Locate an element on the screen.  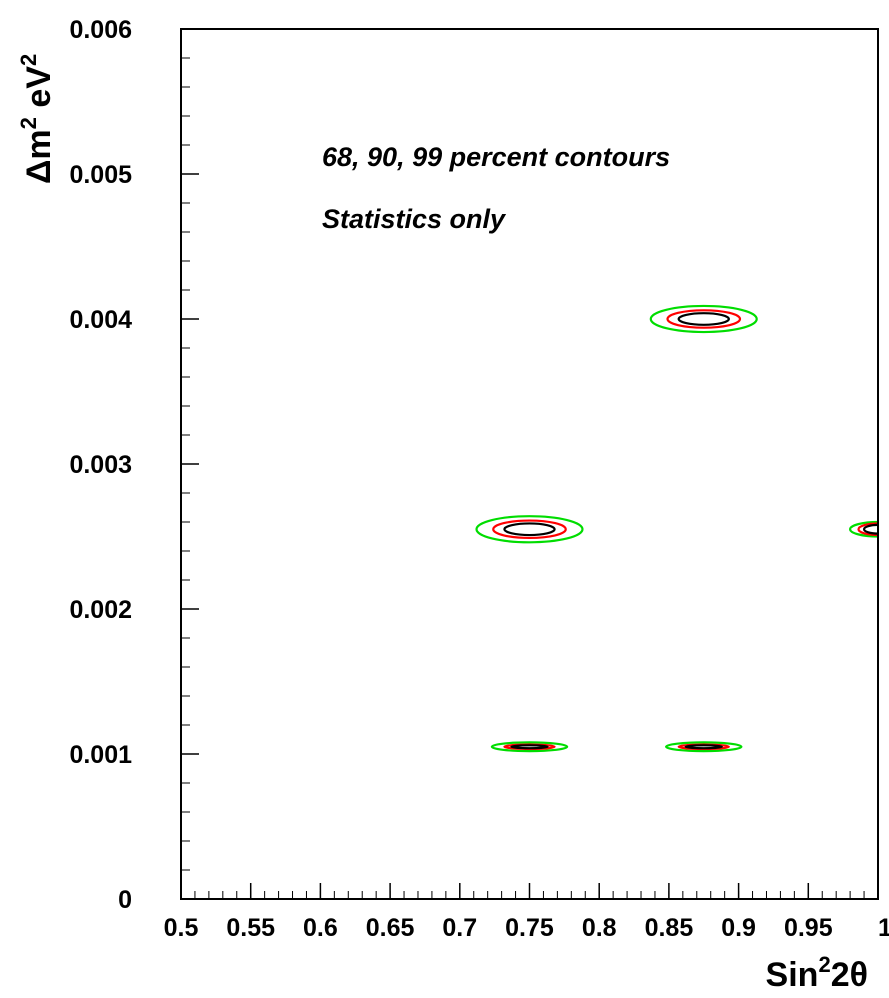
x-tick-label: 1 is located at coordinates (883, 928).